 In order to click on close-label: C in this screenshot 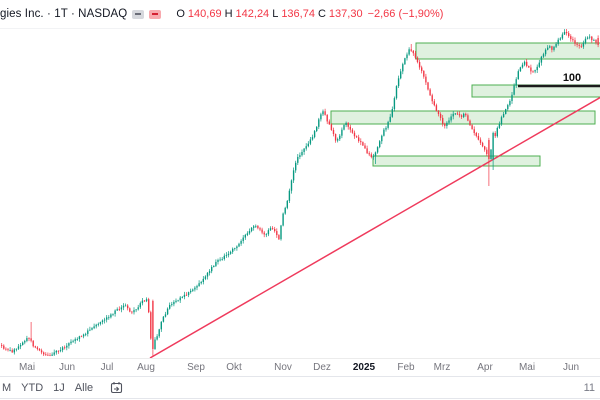, I will do `click(321, 14)`.